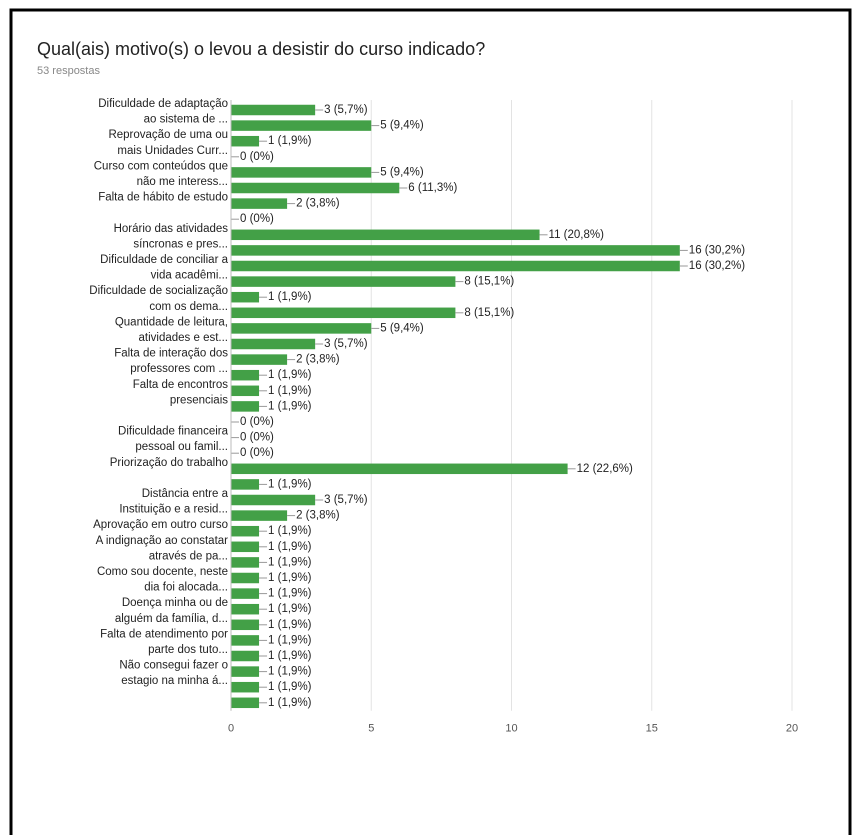 The height and width of the screenshot is (835, 864). Describe the element at coordinates (199, 400) in the screenshot. I see `category-label: presenciais` at that location.